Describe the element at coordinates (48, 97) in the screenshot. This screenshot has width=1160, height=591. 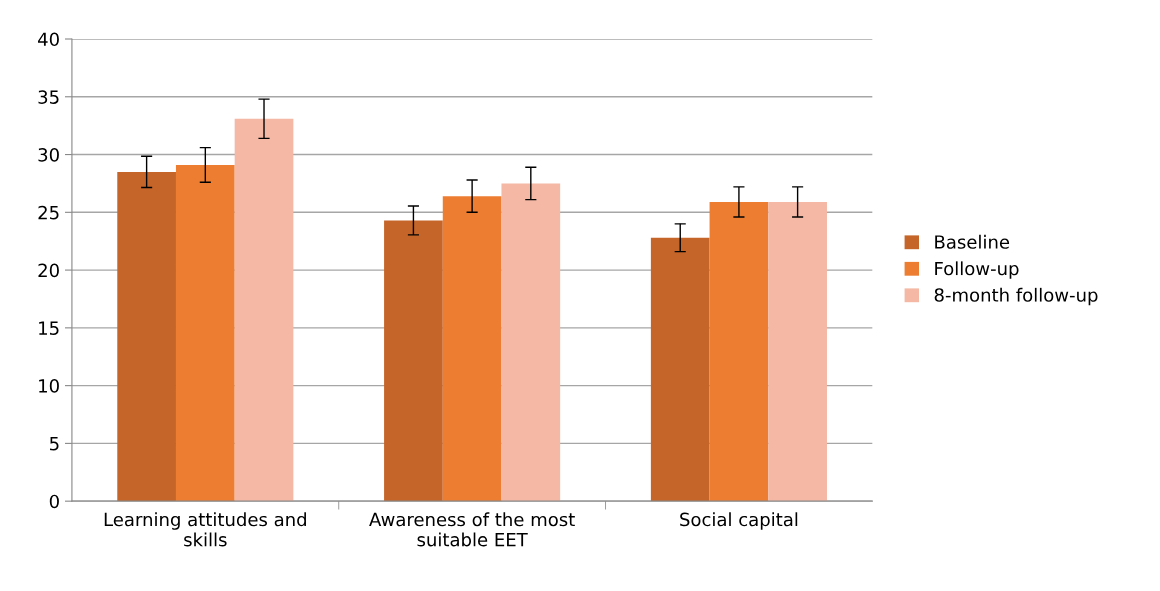
I see `y-tick-label: 35` at that location.